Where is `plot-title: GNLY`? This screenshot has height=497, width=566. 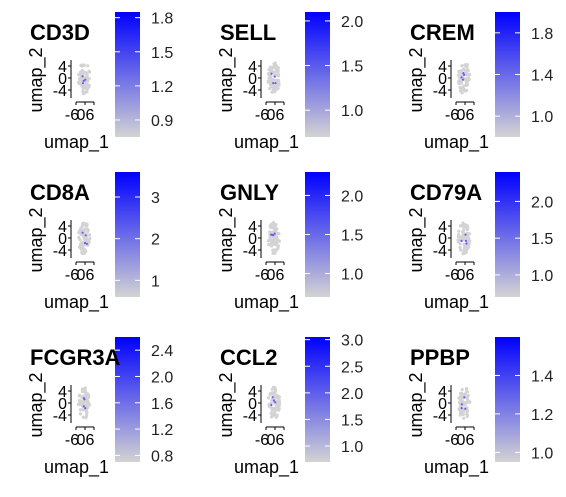 plot-title: GNLY is located at coordinates (249, 192).